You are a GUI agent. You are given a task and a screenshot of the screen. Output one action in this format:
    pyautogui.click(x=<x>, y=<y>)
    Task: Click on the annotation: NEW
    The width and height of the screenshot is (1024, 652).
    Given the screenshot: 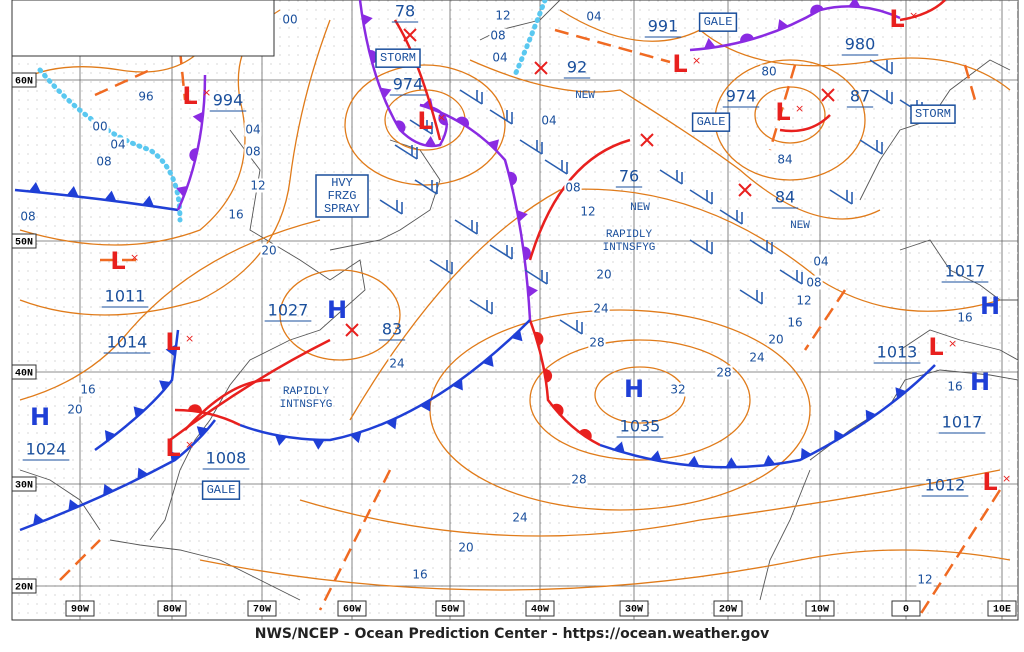 What is the action you would take?
    pyautogui.click(x=800, y=226)
    